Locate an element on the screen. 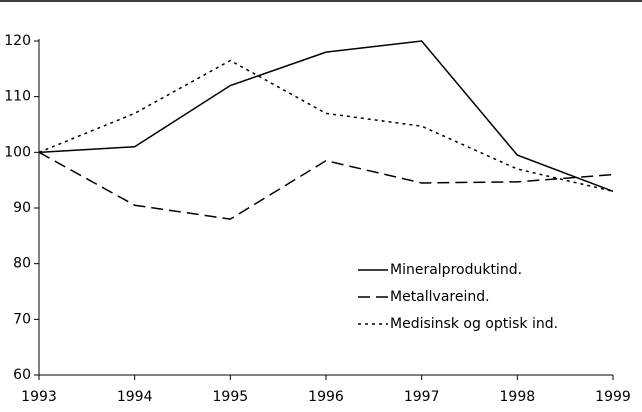  x-tick-label: 1996 is located at coordinates (326, 397).